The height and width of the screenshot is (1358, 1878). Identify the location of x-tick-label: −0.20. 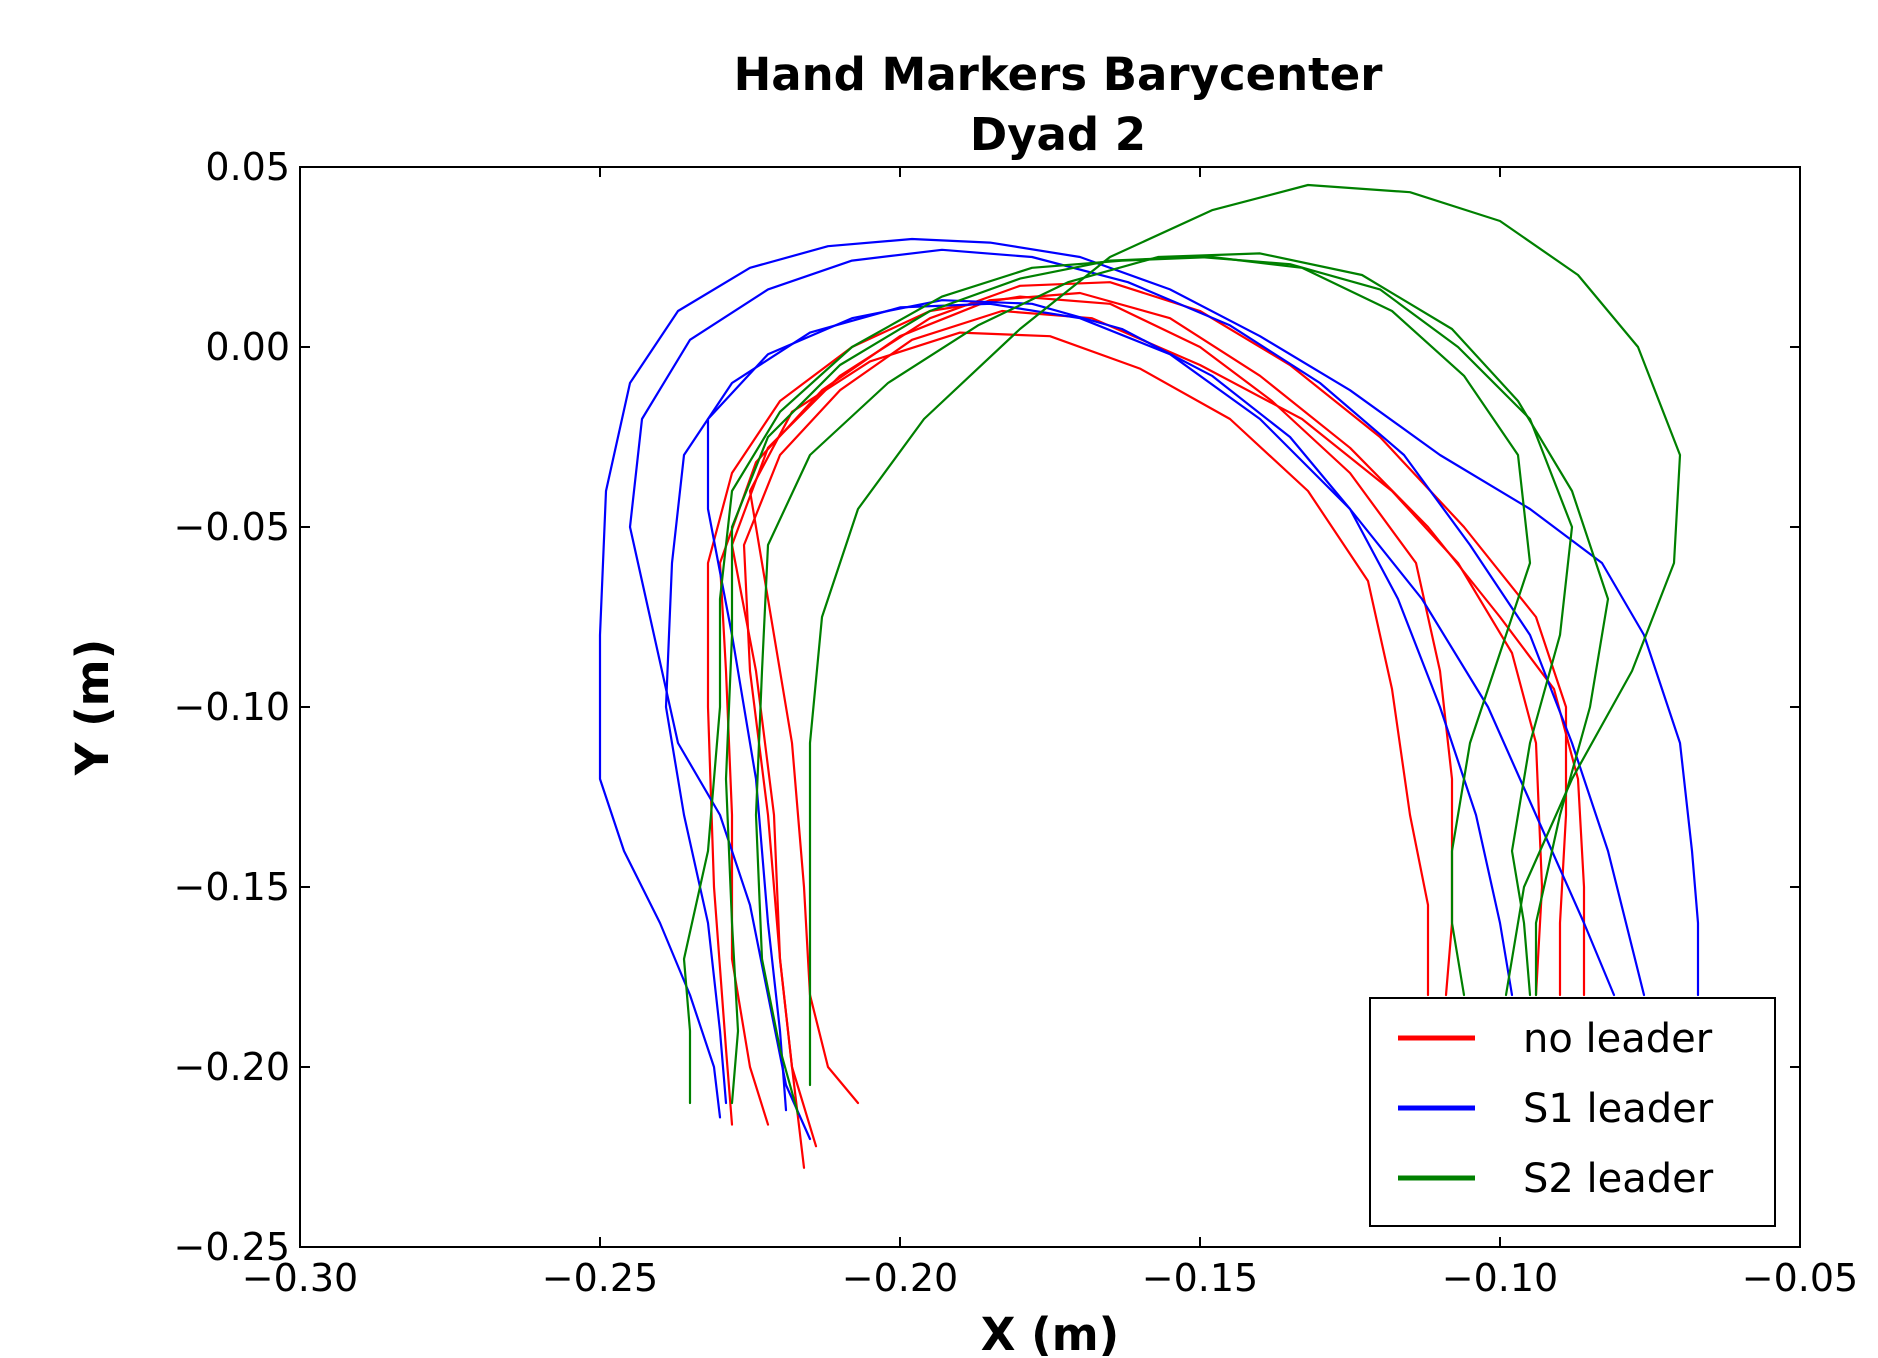
(900, 1278).